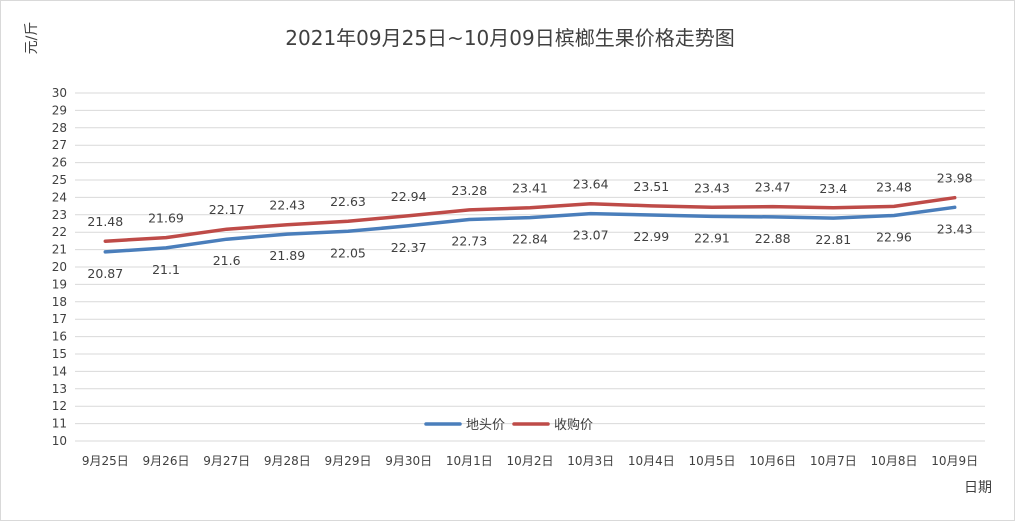  What do you see at coordinates (59, 389) in the screenshot?
I see `y-tick-label: 13` at bounding box center [59, 389].